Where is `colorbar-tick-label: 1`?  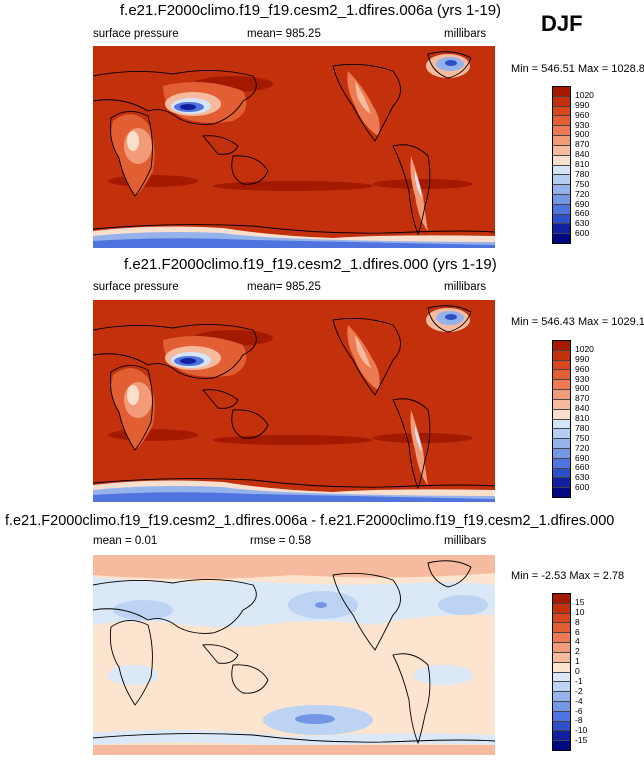
colorbar-tick-label: 1 is located at coordinates (577, 661).